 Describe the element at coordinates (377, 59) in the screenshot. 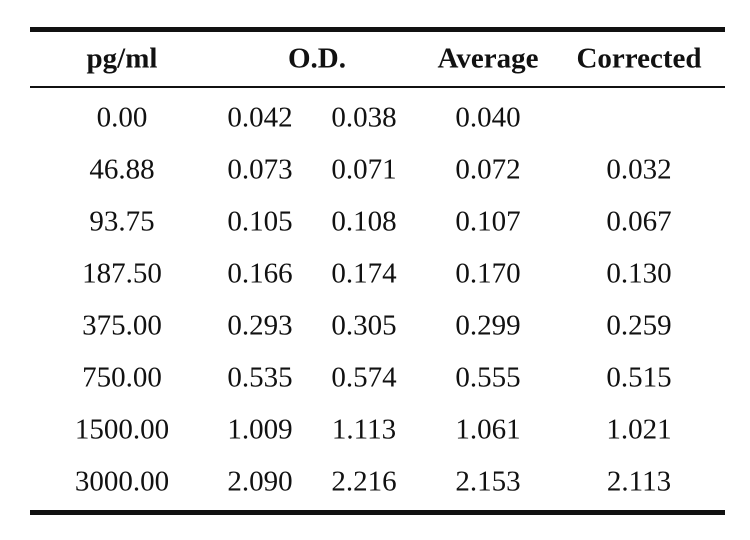

I see `table-header-row: pg/ml O.D. Average Corrected` at that location.